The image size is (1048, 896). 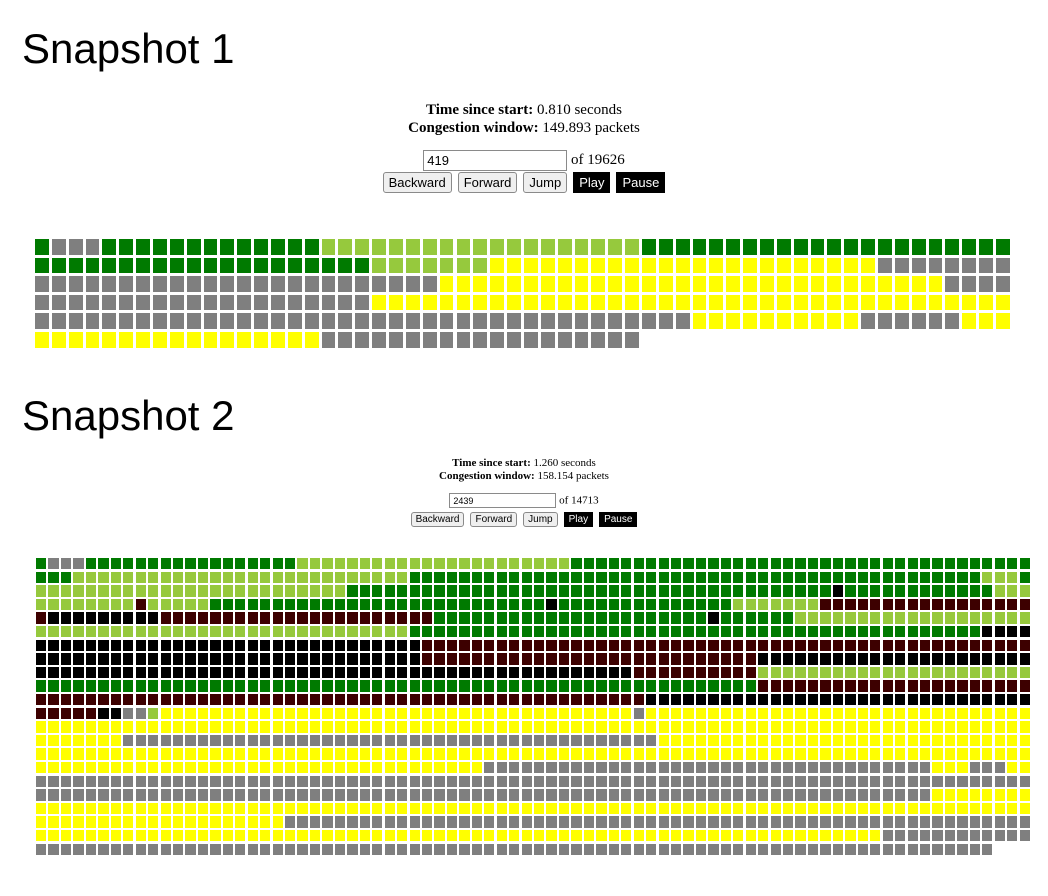 I want to click on time-label: Time since start:, so click(x=480, y=110).